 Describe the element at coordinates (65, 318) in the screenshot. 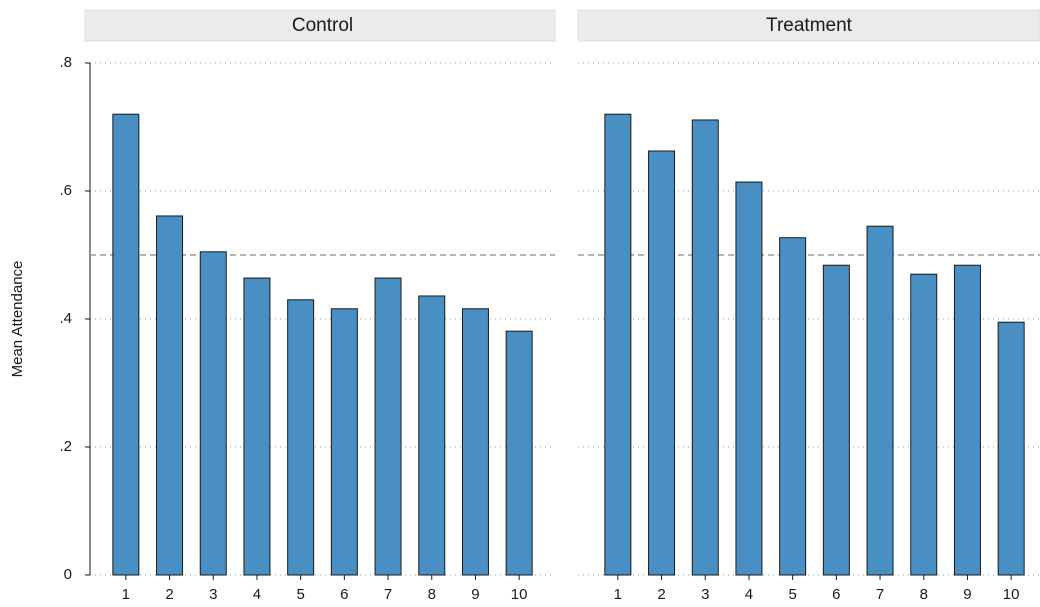

I see `y-tick-label: .4` at that location.